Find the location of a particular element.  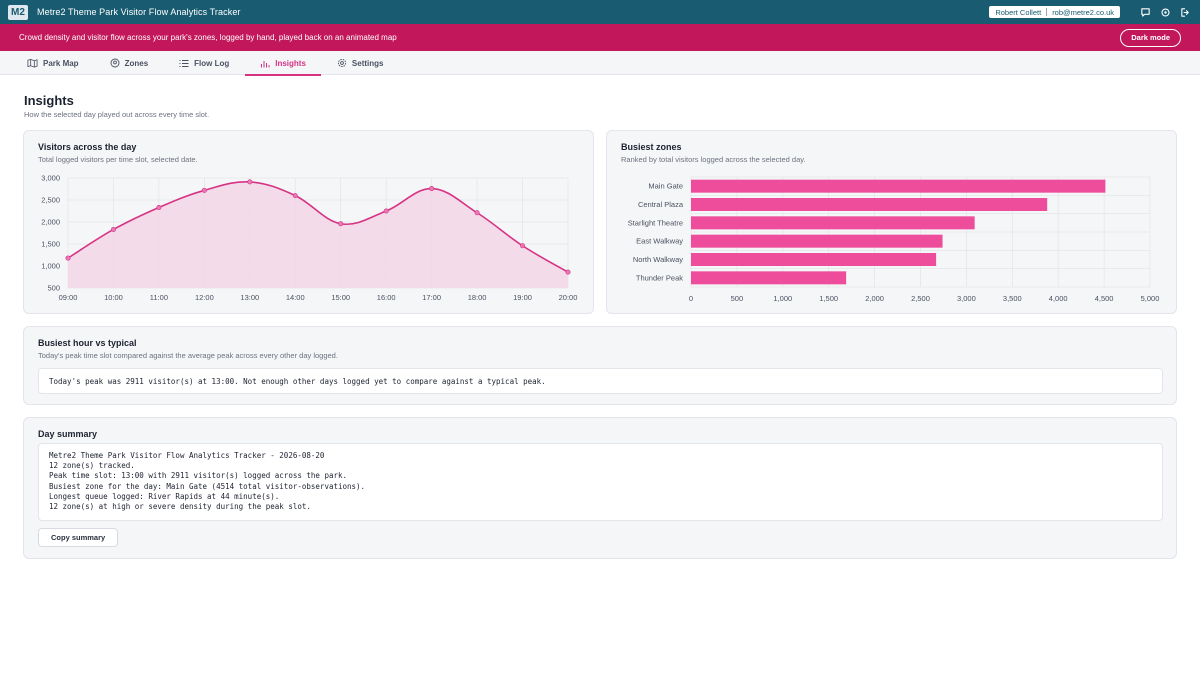

user-name: Robert Collett is located at coordinates (1018, 12).